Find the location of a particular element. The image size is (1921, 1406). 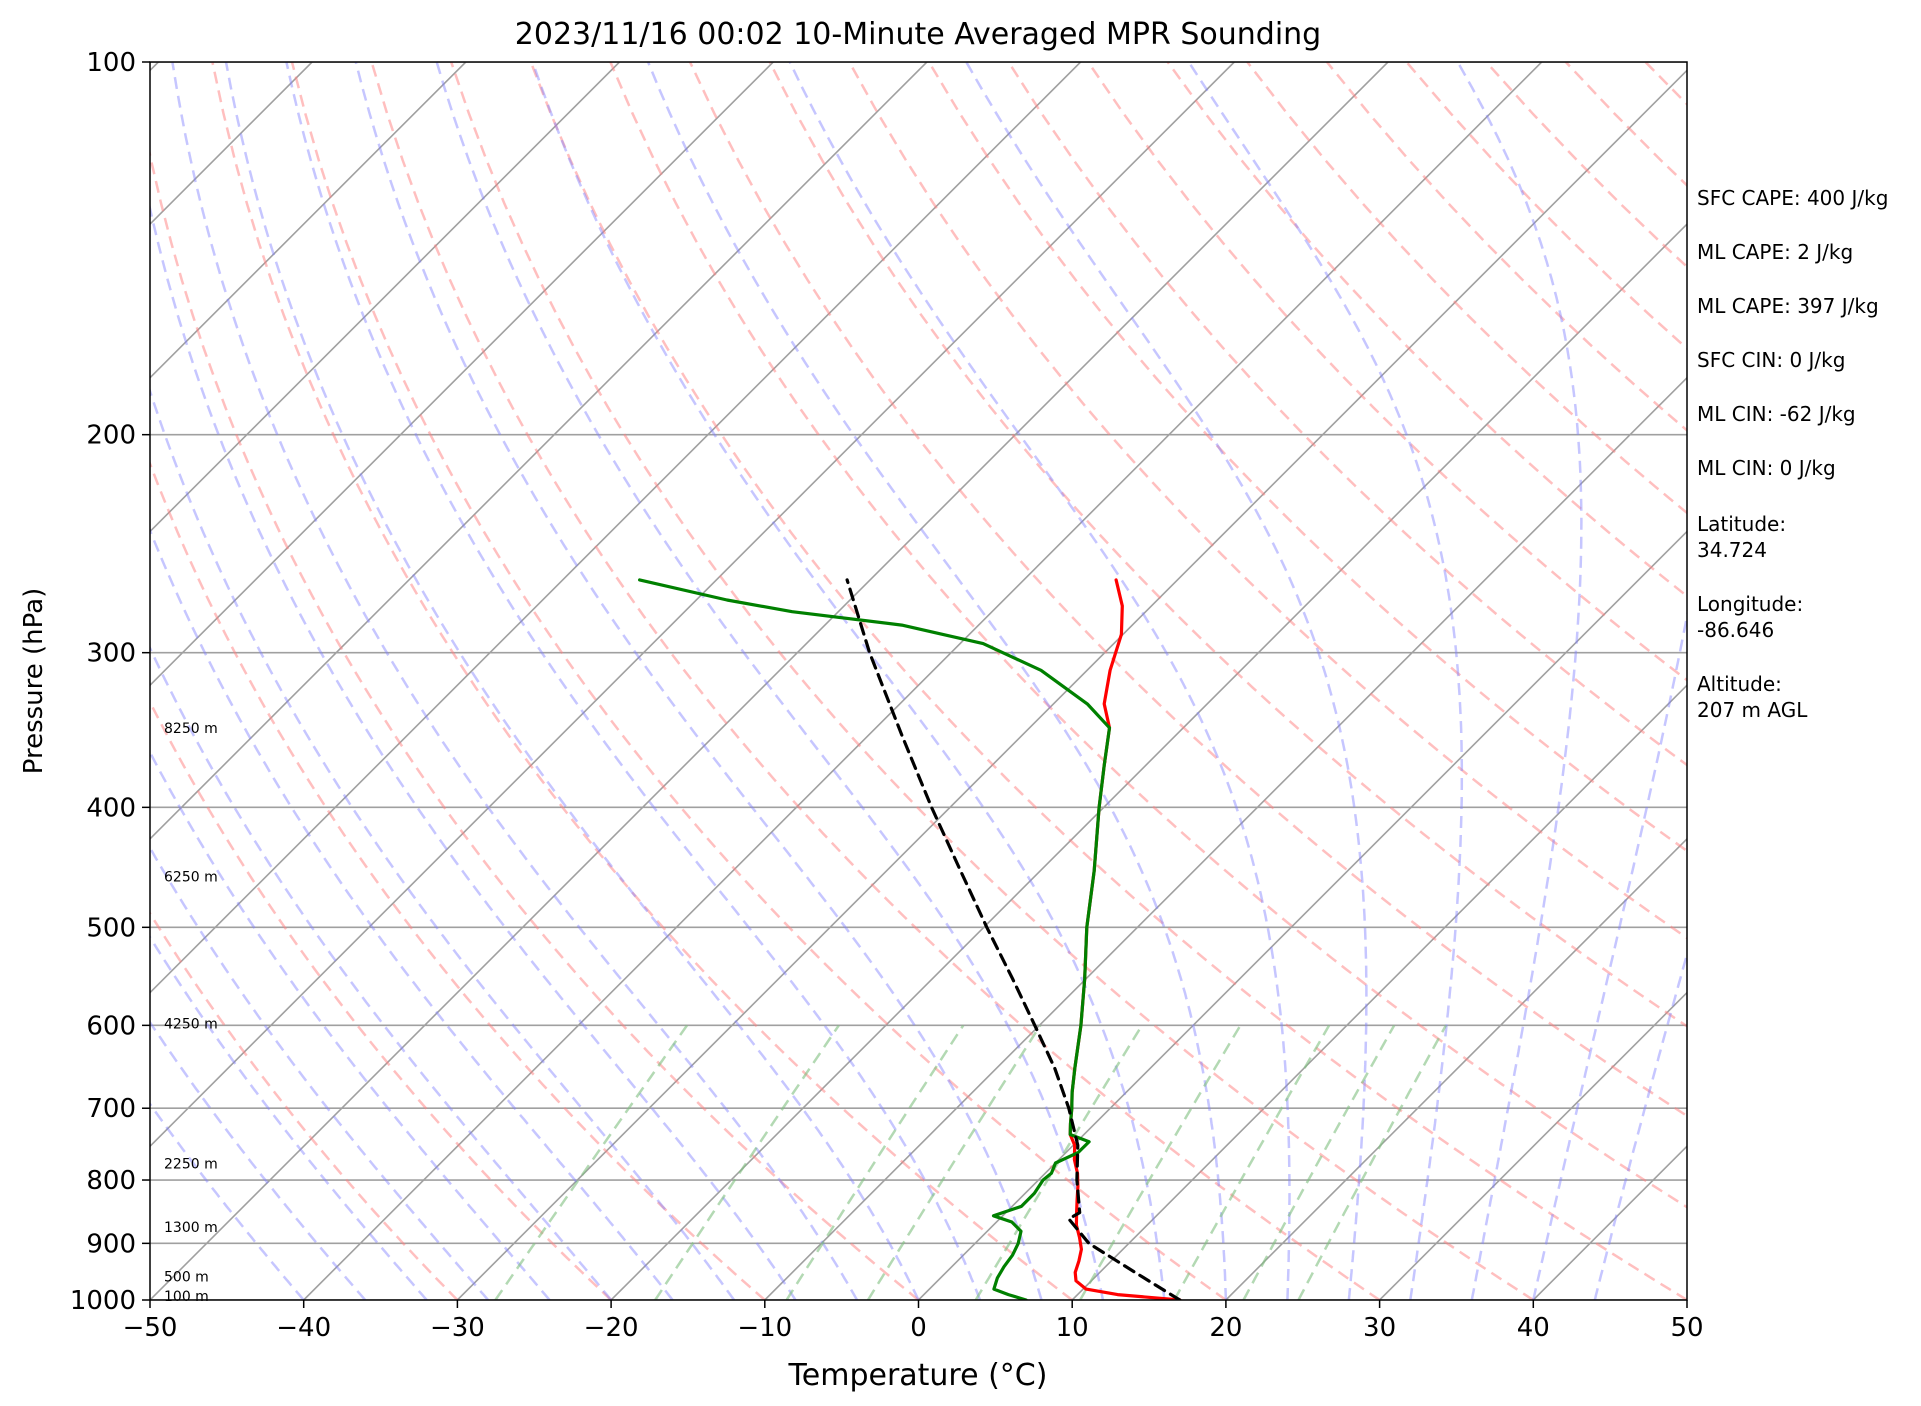

y-tick-label: 200 is located at coordinates (111, 436).